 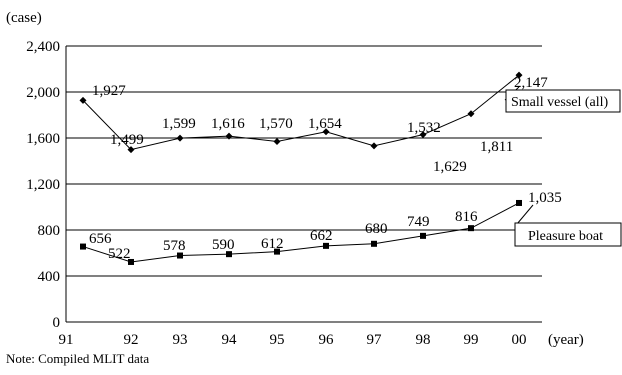 What do you see at coordinates (496, 147) in the screenshot?
I see `data-label-small-vessel: 1,811` at bounding box center [496, 147].